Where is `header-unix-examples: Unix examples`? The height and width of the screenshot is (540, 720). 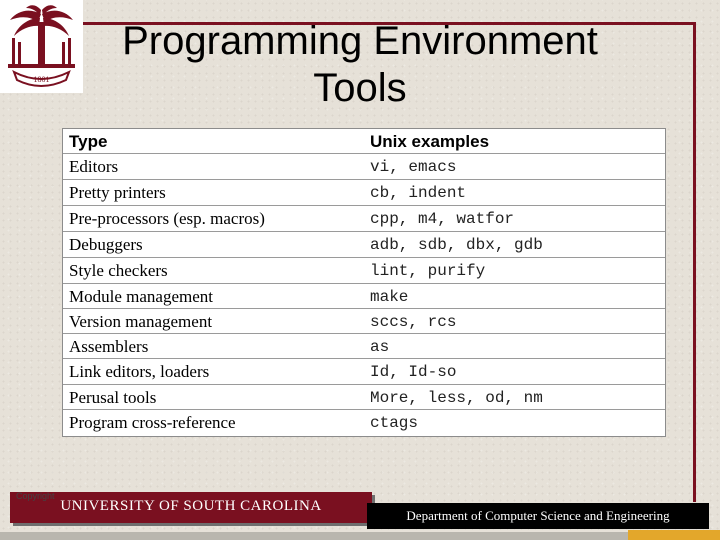 header-unix-examples: Unix examples is located at coordinates (430, 141).